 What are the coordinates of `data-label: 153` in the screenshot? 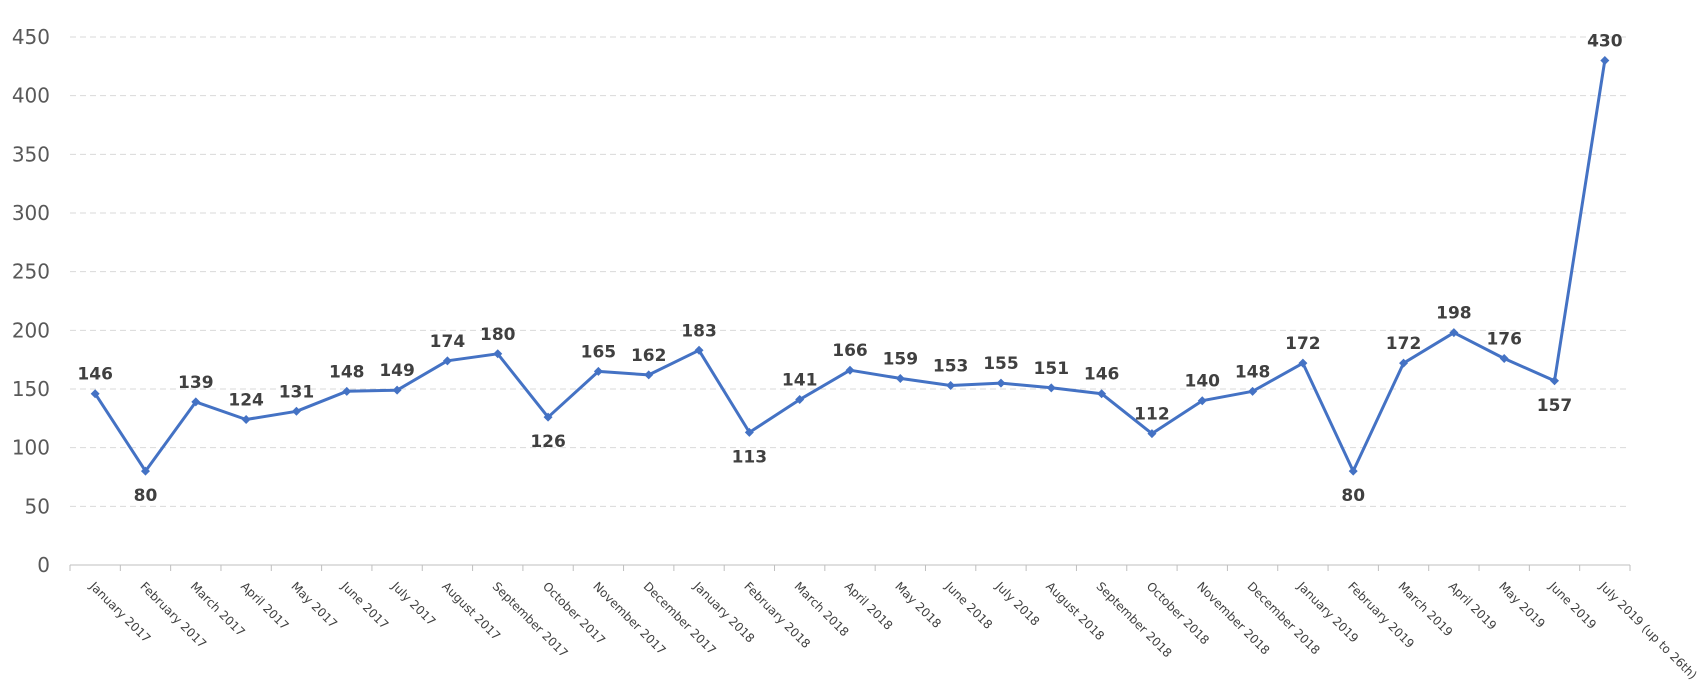 It's located at (951, 366).